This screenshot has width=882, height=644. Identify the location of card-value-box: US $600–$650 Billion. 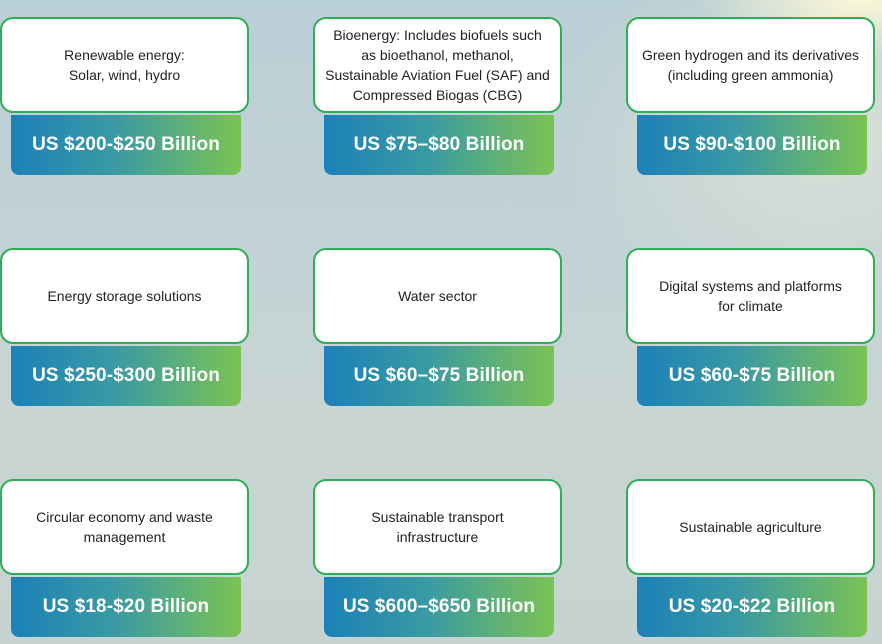
(439, 607).